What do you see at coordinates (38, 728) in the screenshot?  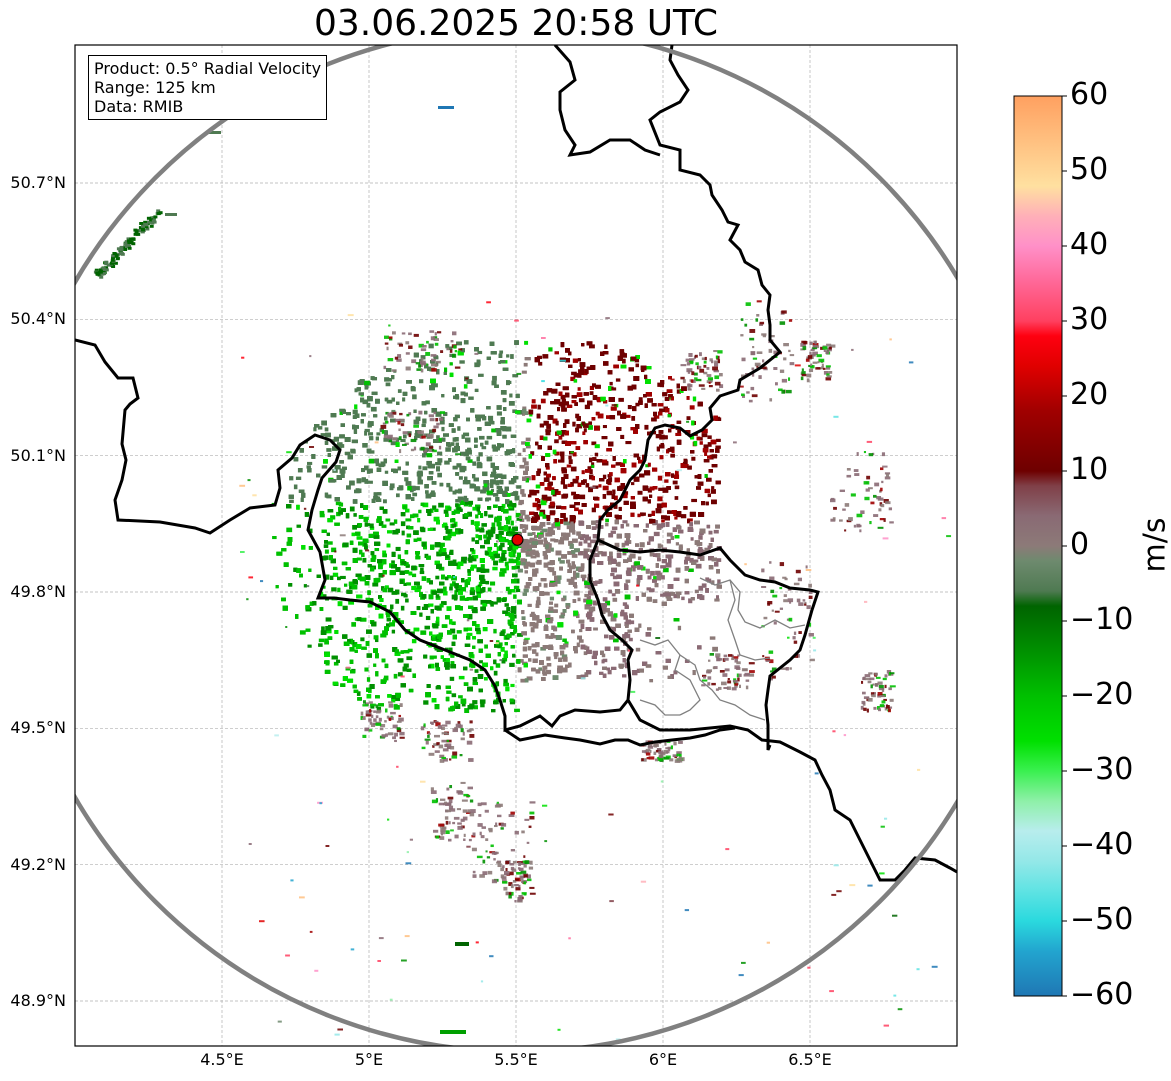 I see `lat-tick-label: 49.5°N` at bounding box center [38, 728].